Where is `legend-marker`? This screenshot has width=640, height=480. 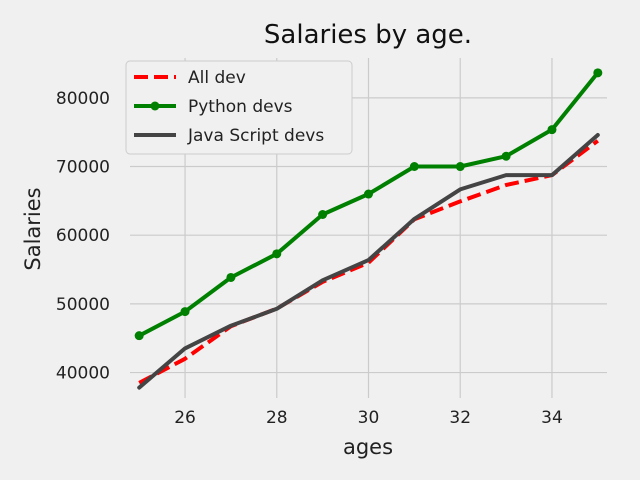
legend-marker is located at coordinates (155, 106).